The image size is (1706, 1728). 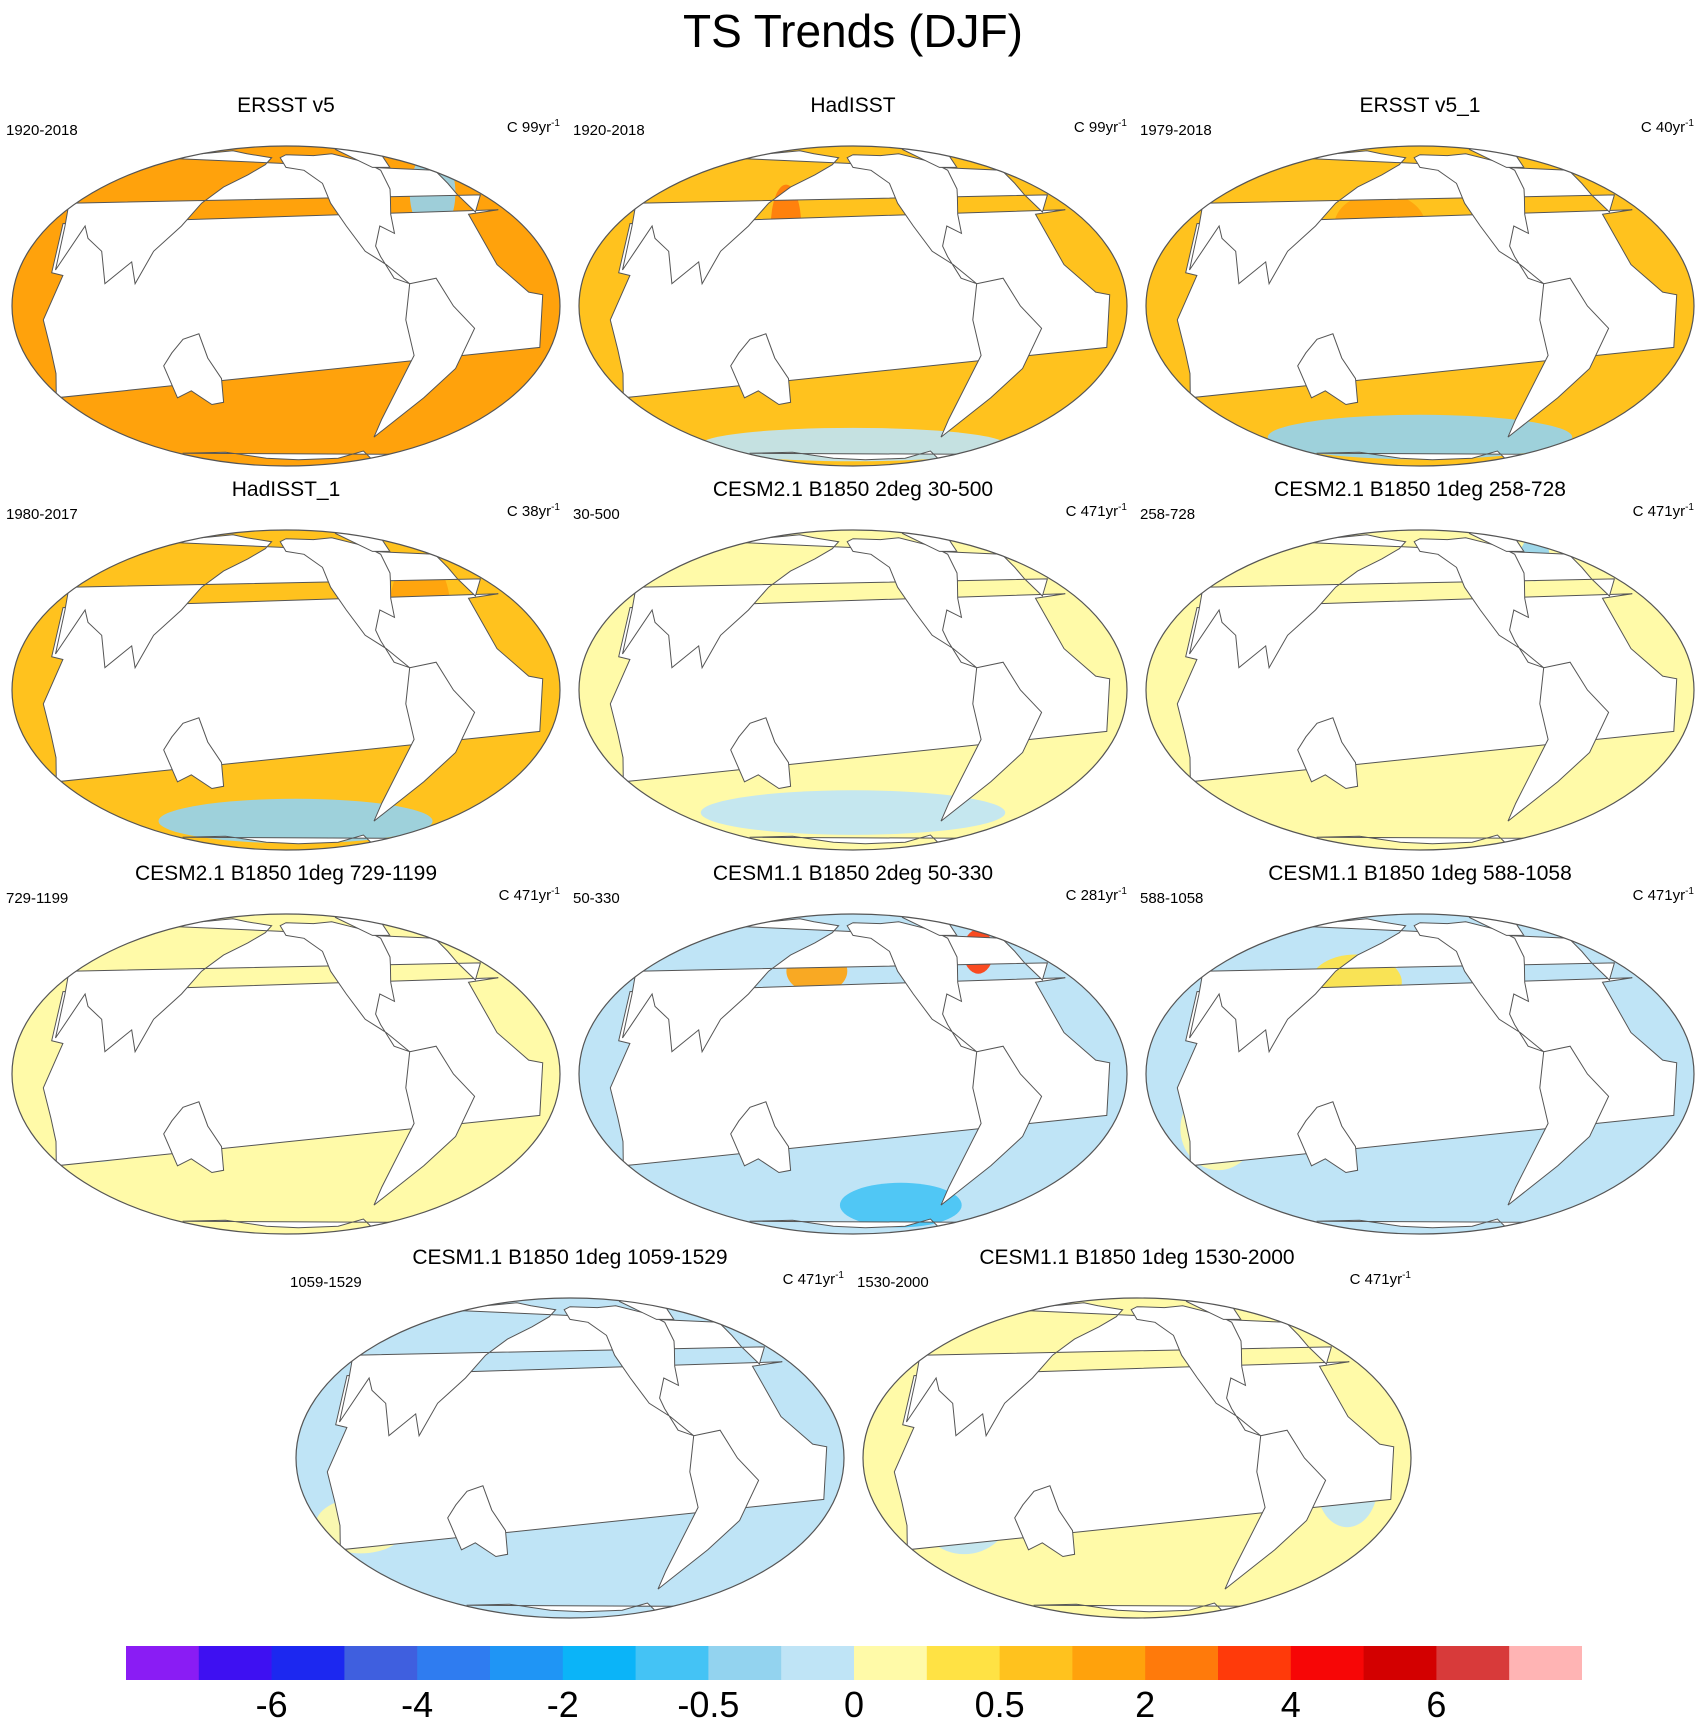 I want to click on panel-title: CESM2.1 B1850 1deg 729-1199, so click(x=286, y=873).